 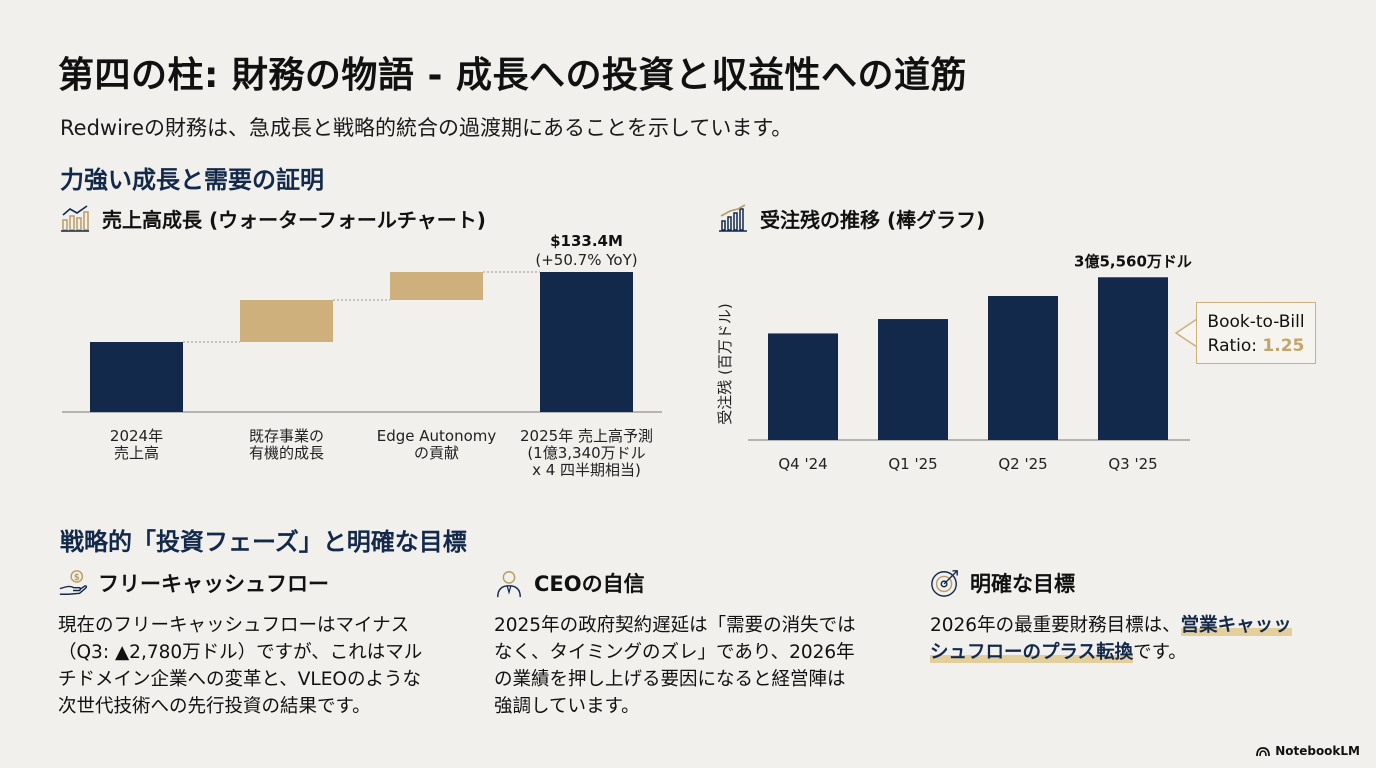 What do you see at coordinates (436, 453) in the screenshot?
I see `waterfall-category-label: の貢献` at bounding box center [436, 453].